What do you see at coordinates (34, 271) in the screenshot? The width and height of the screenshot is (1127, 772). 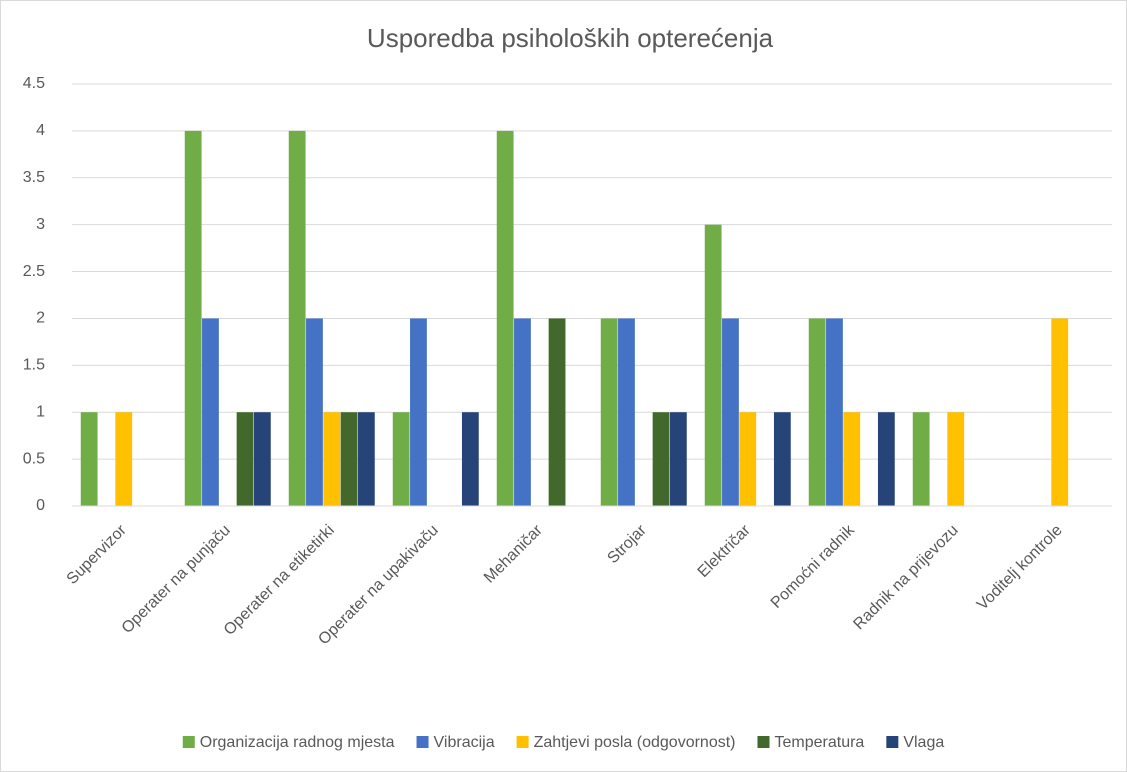 I see `y-tick-label: 2.5` at bounding box center [34, 271].